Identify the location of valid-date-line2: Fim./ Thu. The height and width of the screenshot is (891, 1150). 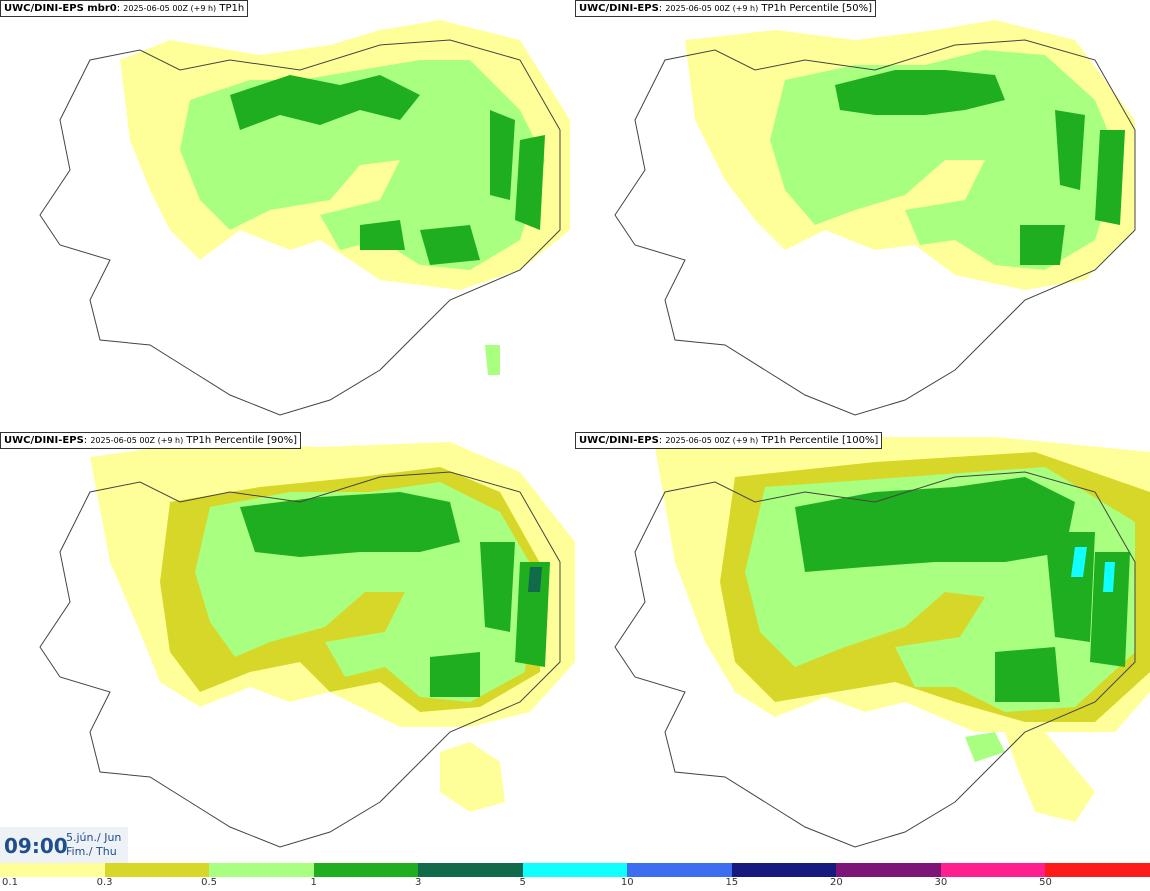
(91, 851).